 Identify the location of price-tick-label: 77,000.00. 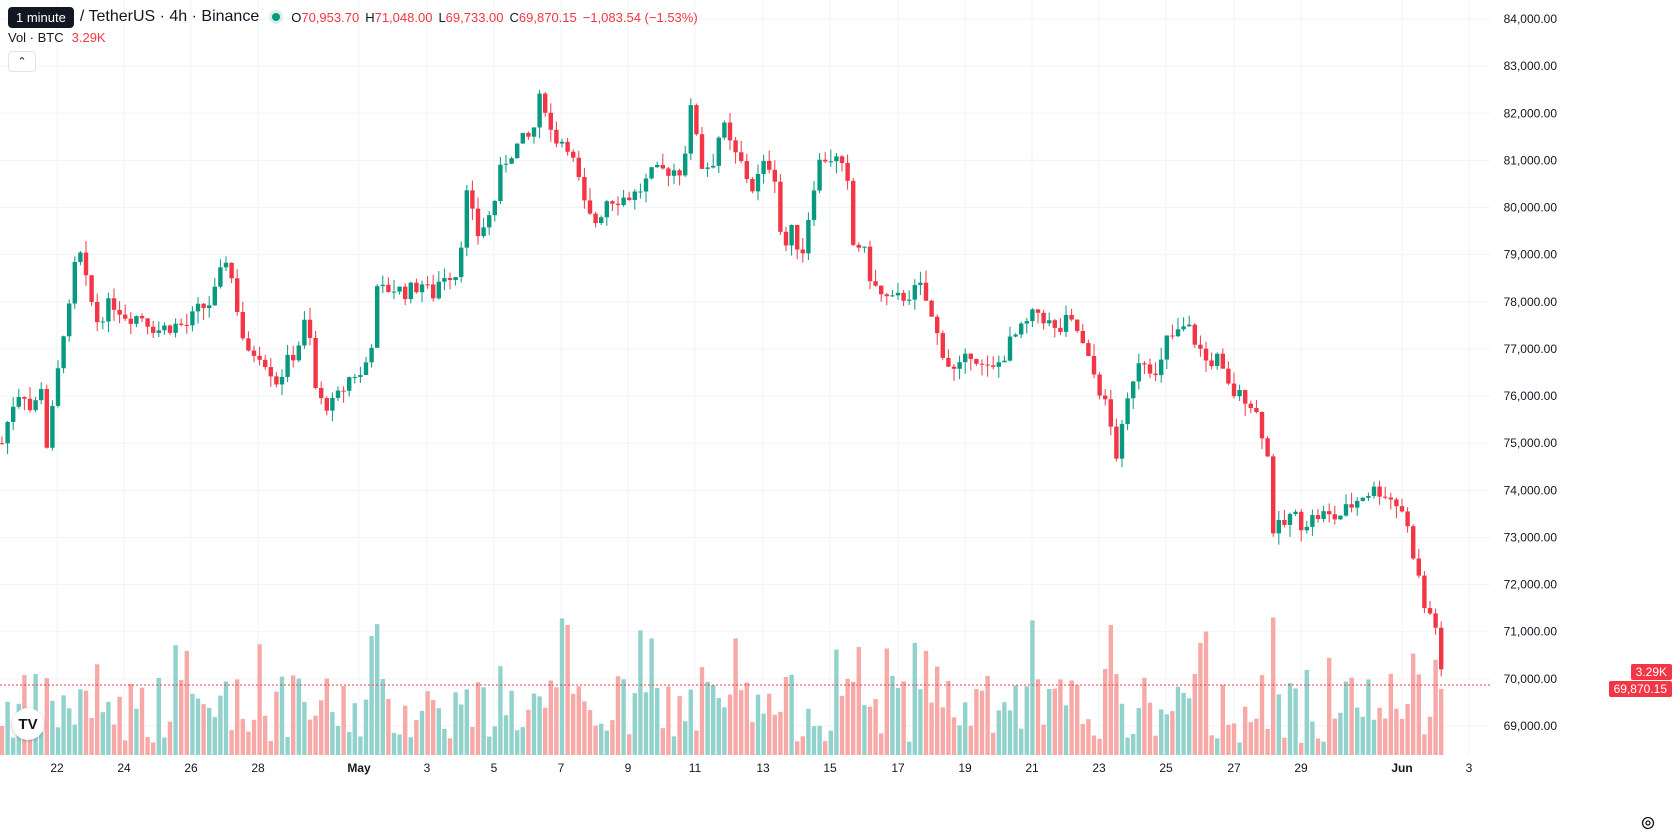
(1531, 349).